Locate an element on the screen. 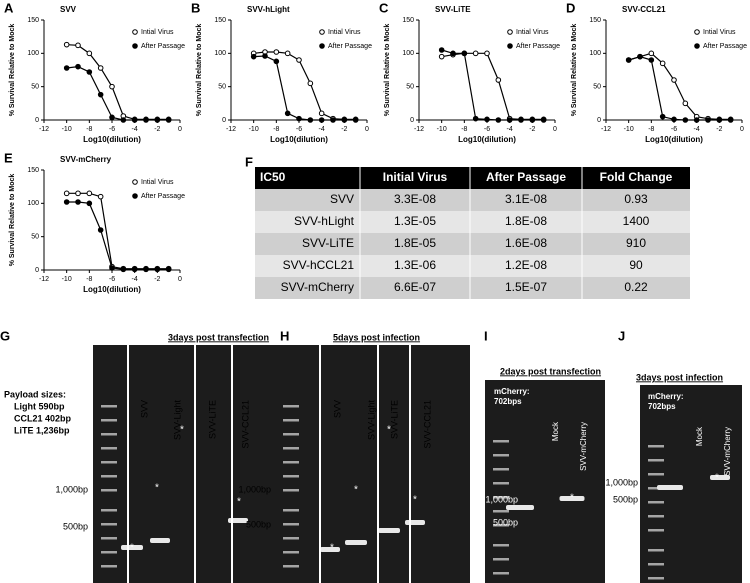 This screenshot has width=750, height=583. marker-label: 500bp is located at coordinates (505, 522).